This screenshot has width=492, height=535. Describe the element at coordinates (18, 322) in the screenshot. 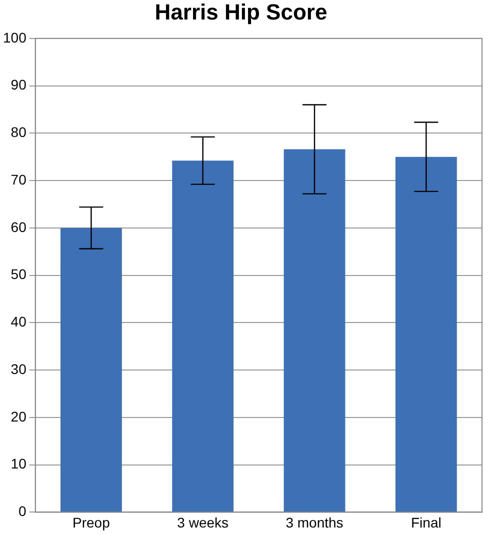

I see `y-tick-label: 40` at that location.